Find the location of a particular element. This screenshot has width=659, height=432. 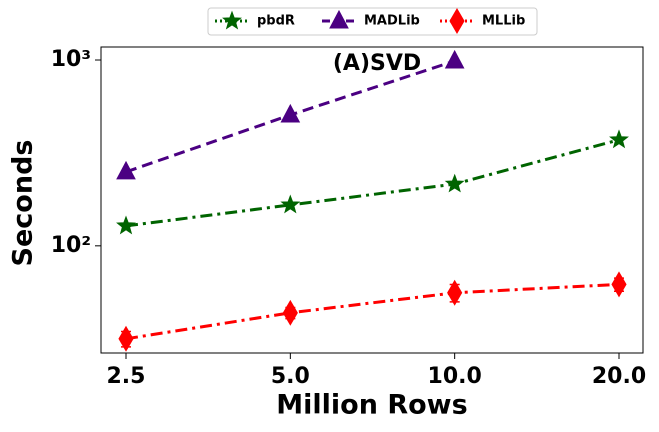

legend-label: pbdR is located at coordinates (276, 21).